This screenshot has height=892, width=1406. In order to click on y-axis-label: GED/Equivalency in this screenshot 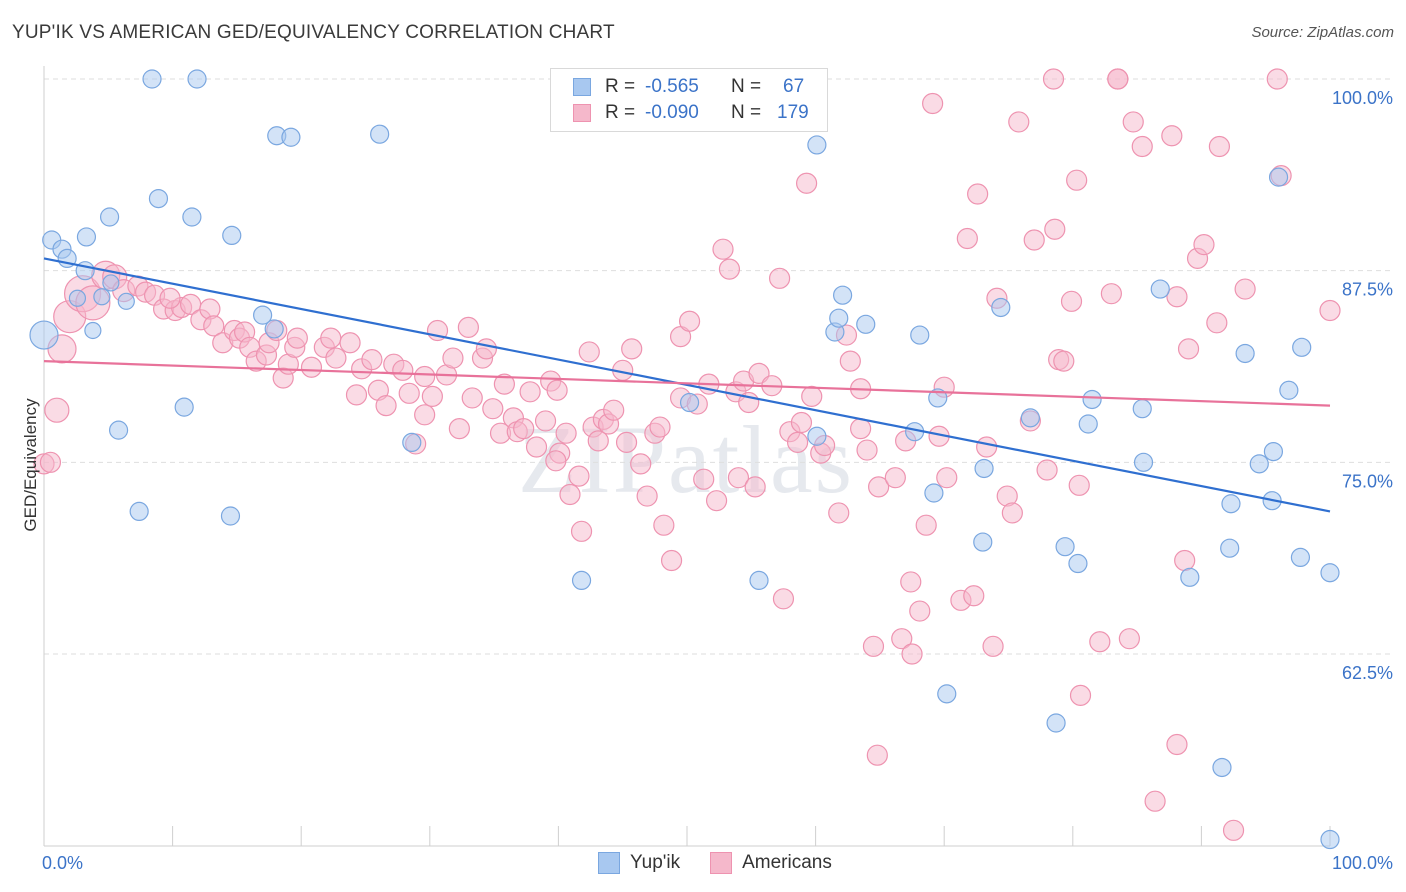, I will do `click(30, 465)`.